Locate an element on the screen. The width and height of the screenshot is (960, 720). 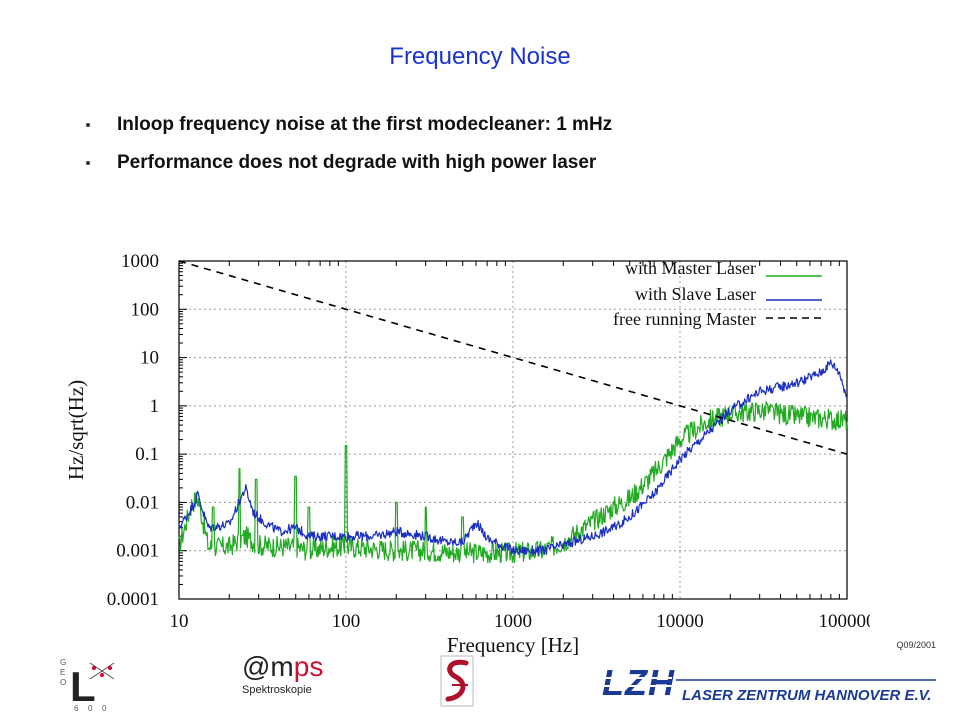
y-tick-label: 100 is located at coordinates (145, 309).